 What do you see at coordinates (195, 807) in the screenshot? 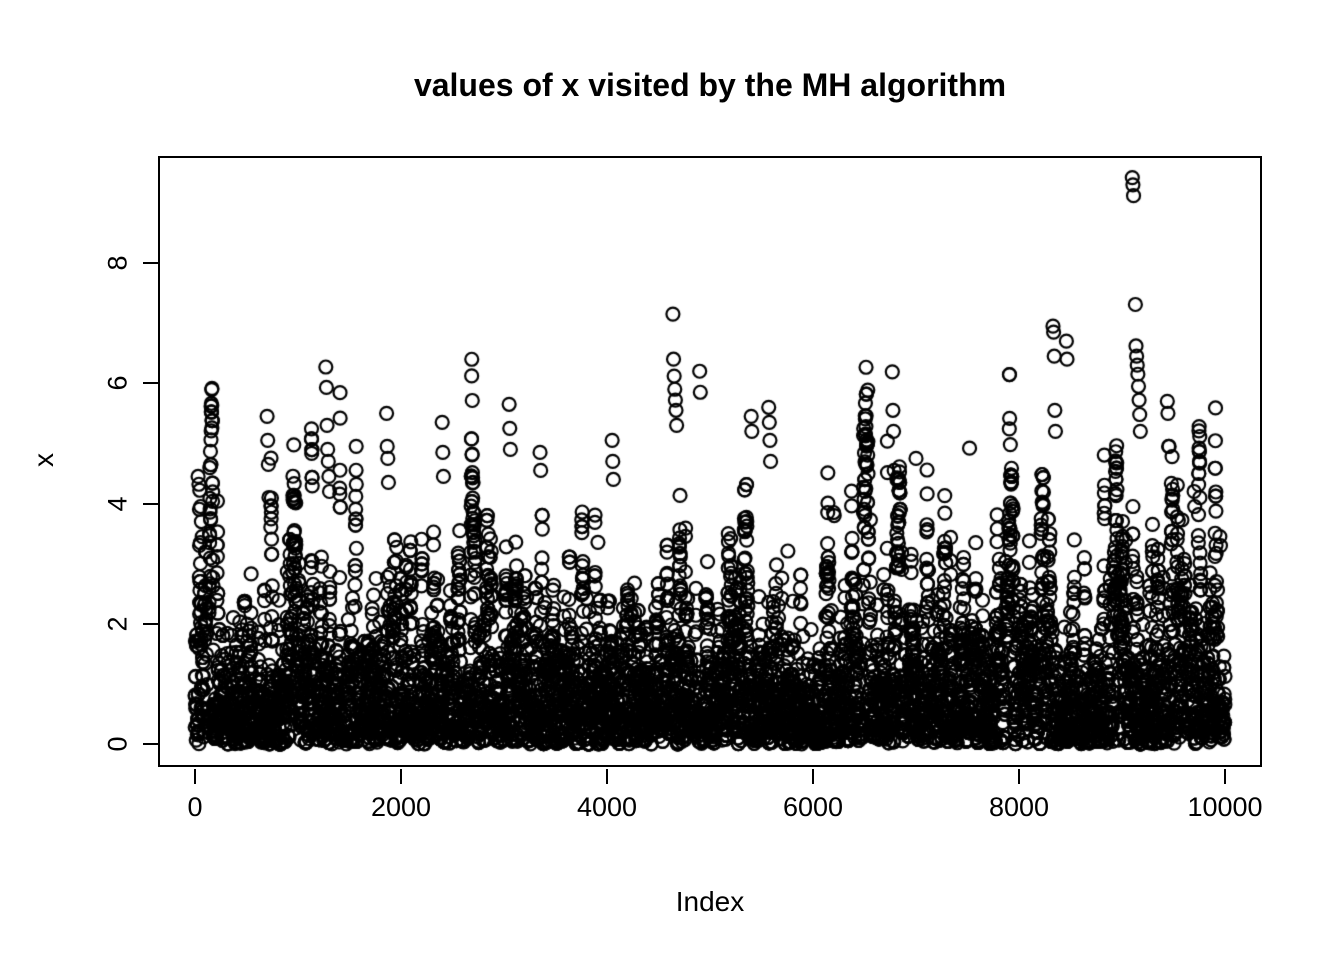
I see `x-axis-tick-label: 0` at bounding box center [195, 807].